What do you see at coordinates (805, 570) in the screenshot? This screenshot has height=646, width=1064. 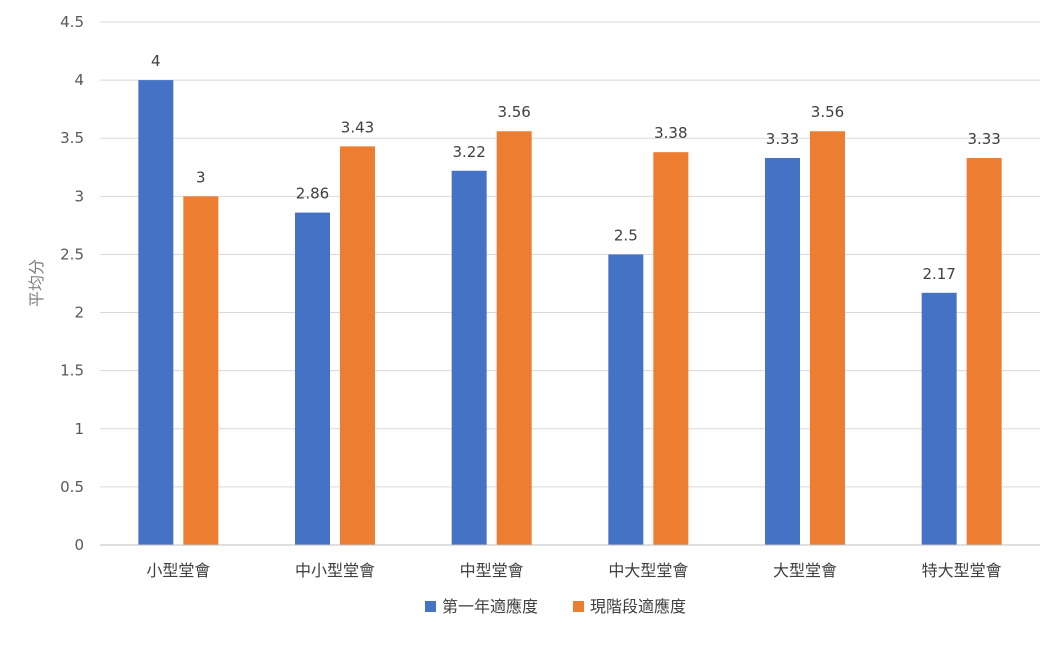 I see `x-category-label: 大型堂會` at bounding box center [805, 570].